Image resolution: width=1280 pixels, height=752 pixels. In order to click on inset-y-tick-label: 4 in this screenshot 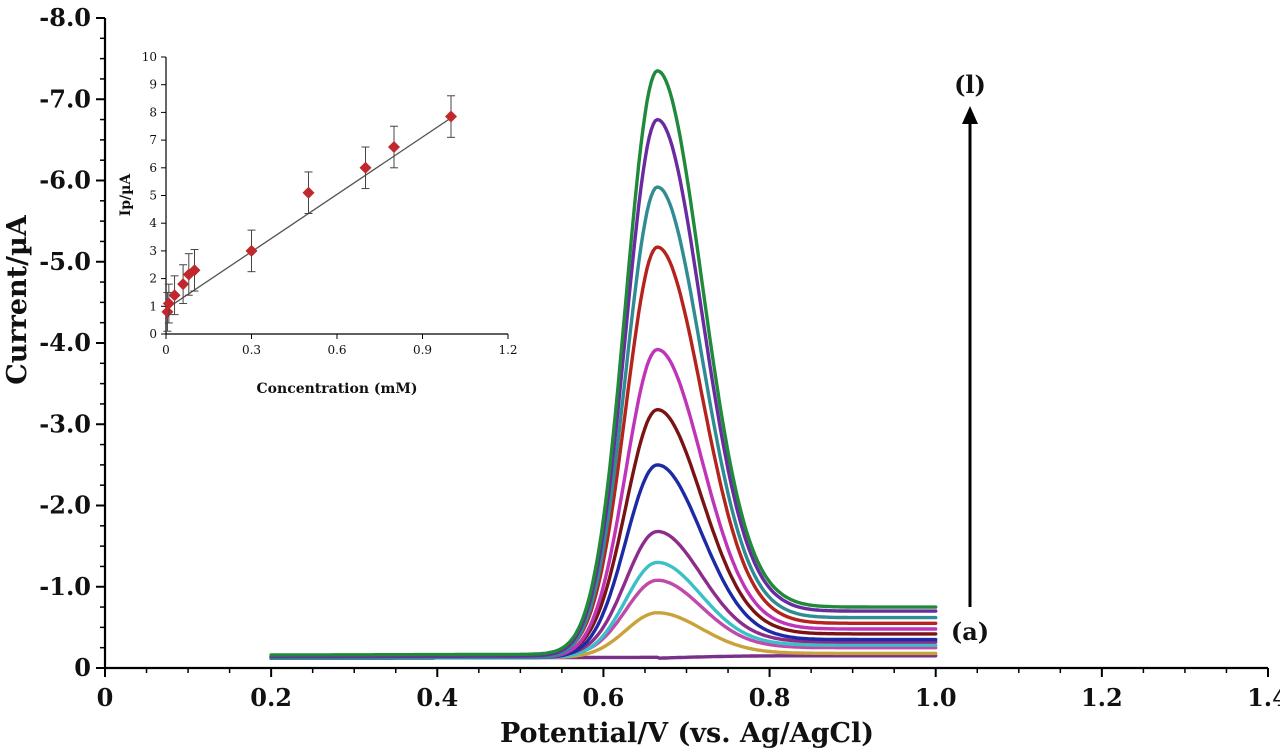, I will do `click(153, 223)`.